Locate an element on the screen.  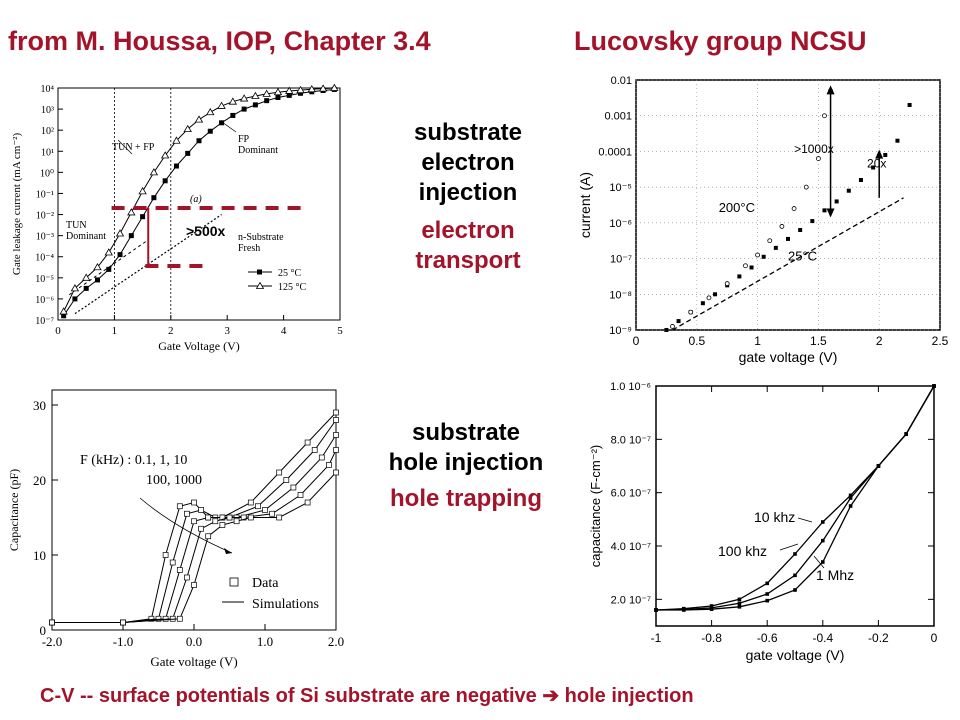
temperature-25c-label: 25°C is located at coordinates (802, 255).